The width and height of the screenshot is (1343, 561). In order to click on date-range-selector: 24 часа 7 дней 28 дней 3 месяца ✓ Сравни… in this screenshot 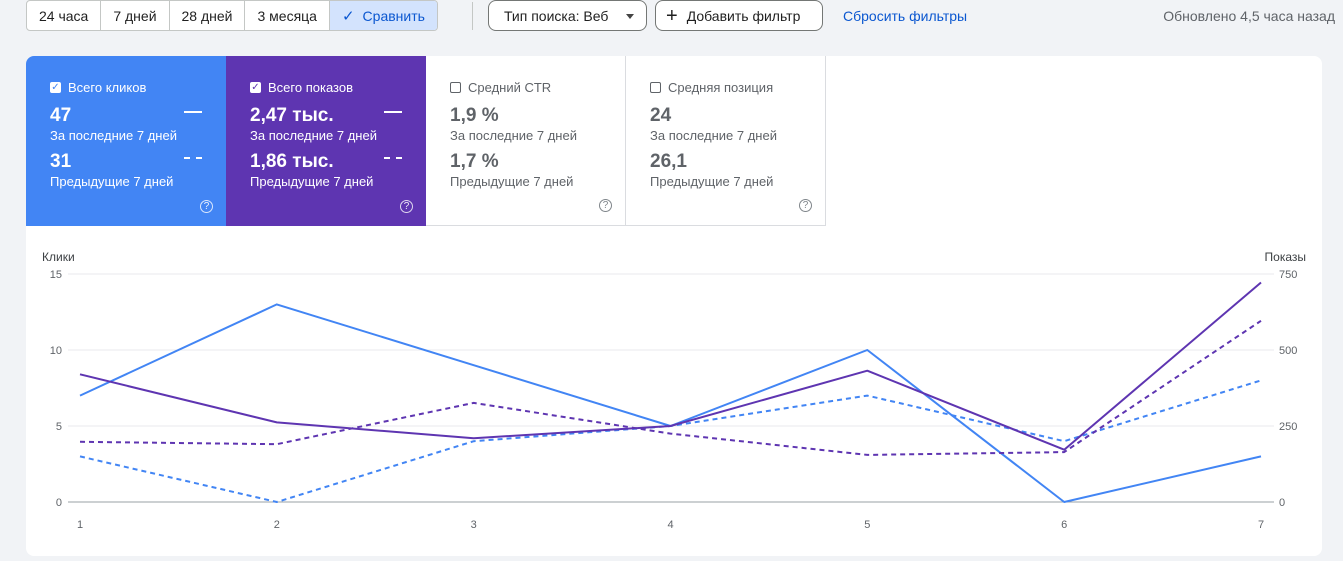, I will do `click(232, 15)`.